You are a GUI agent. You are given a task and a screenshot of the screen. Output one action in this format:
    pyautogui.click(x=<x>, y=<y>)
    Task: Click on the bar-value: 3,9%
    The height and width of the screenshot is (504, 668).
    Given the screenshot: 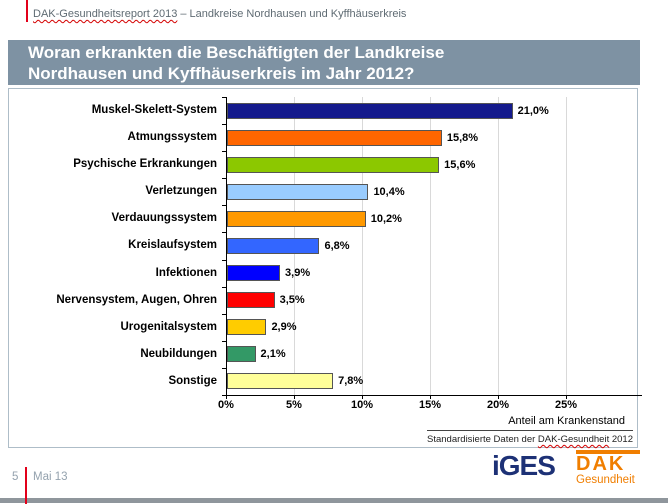 What is the action you would take?
    pyautogui.click(x=298, y=273)
    